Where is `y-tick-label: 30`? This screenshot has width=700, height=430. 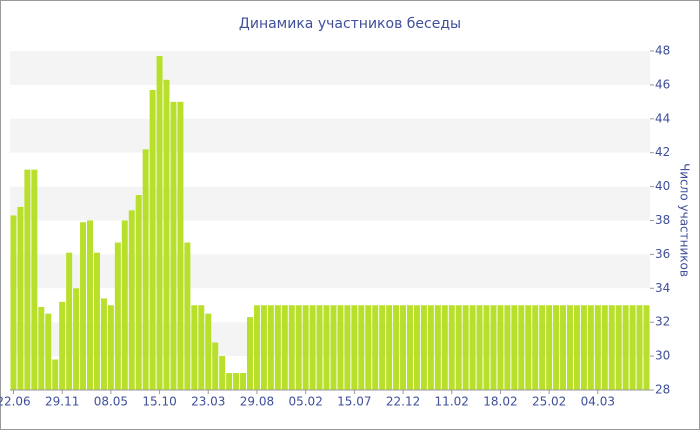
y-tick-label: 30 is located at coordinates (662, 356).